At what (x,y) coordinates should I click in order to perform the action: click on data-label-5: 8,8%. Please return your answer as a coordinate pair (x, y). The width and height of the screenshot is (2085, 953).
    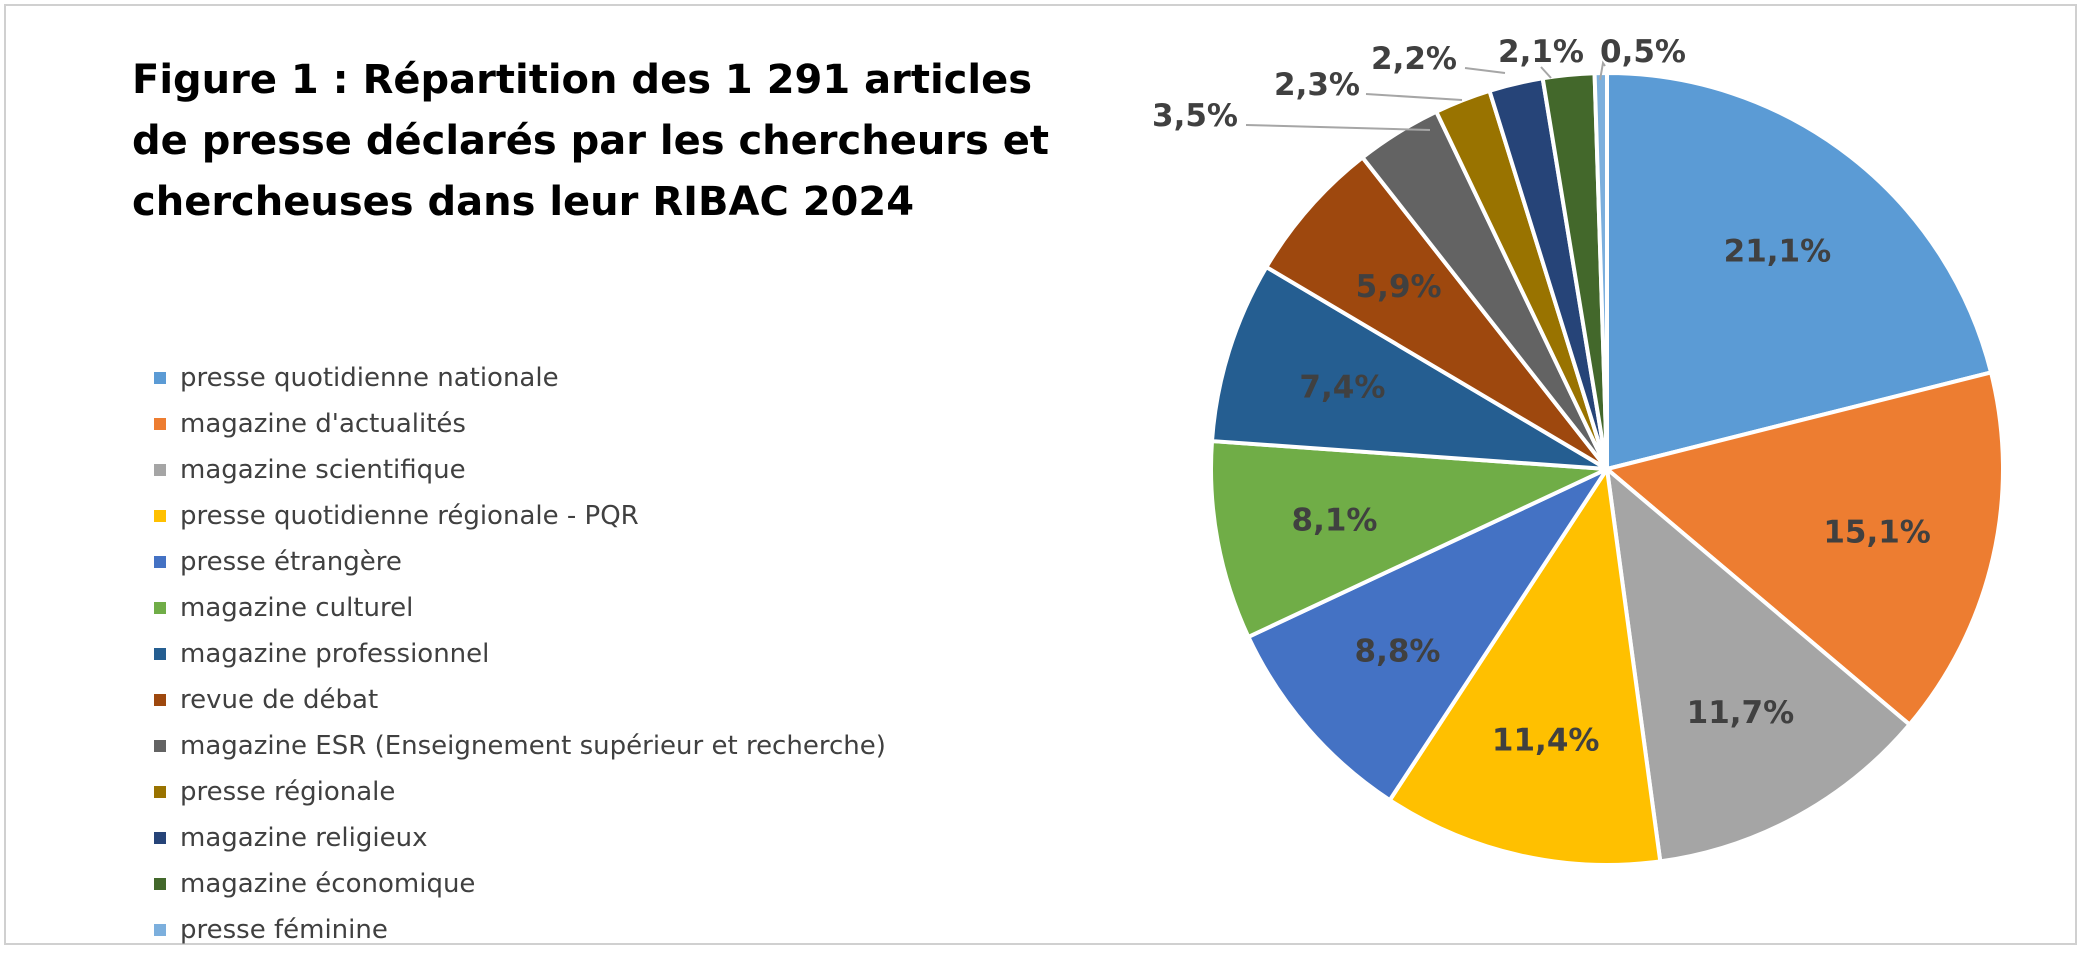
    Looking at the image, I should click on (1398, 652).